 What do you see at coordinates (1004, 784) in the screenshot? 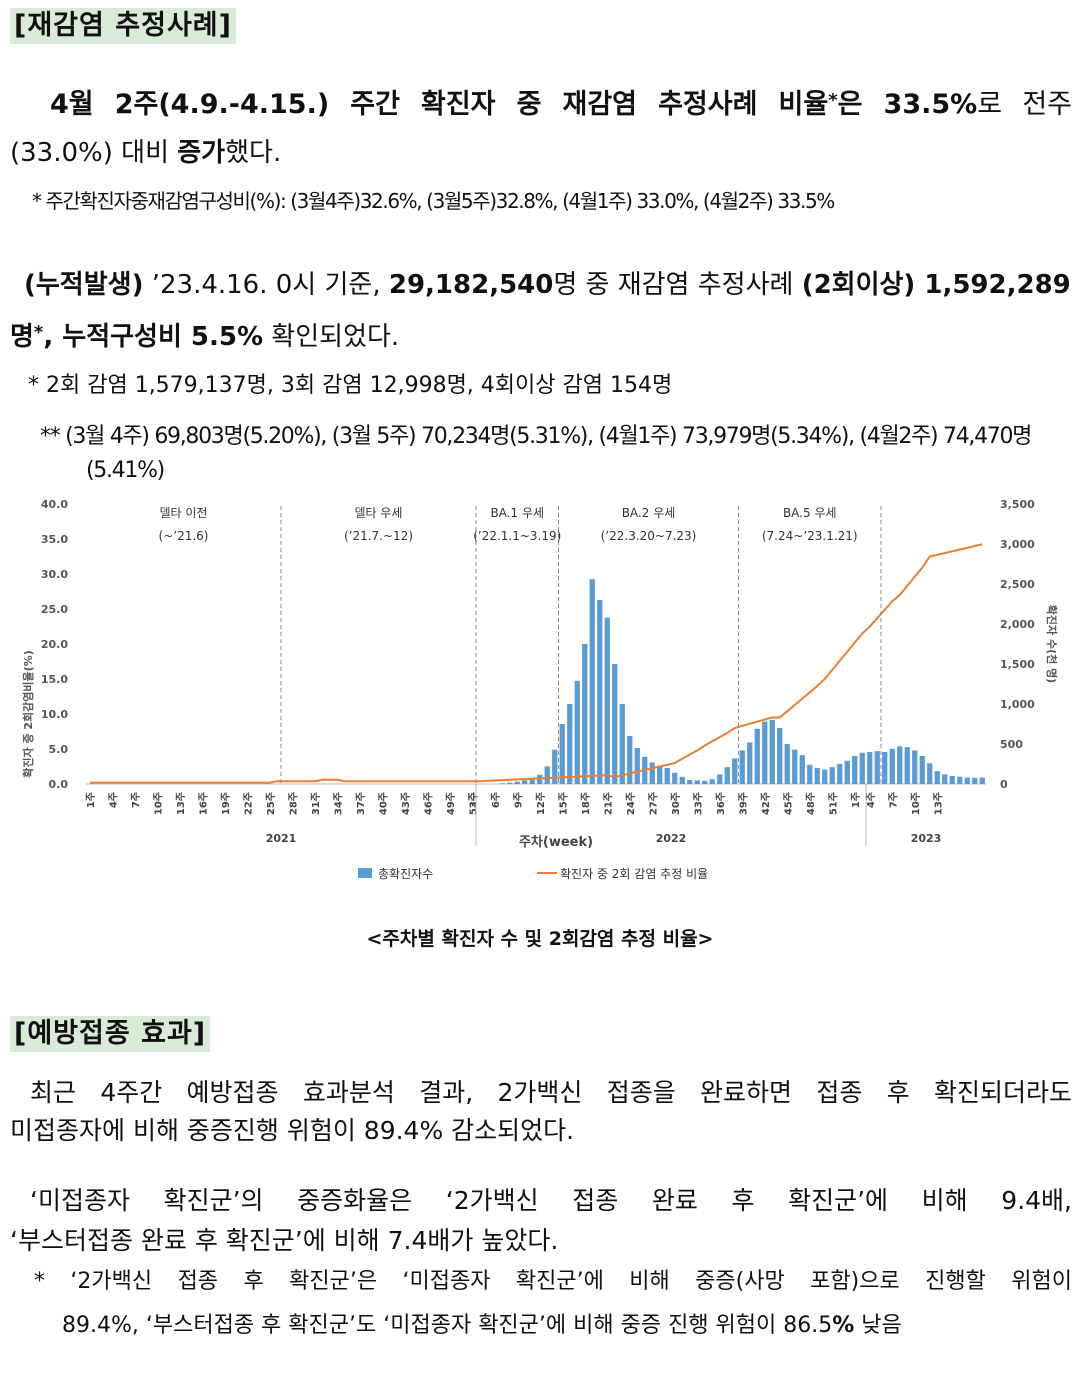
I see `right-tick-label: 0` at bounding box center [1004, 784].